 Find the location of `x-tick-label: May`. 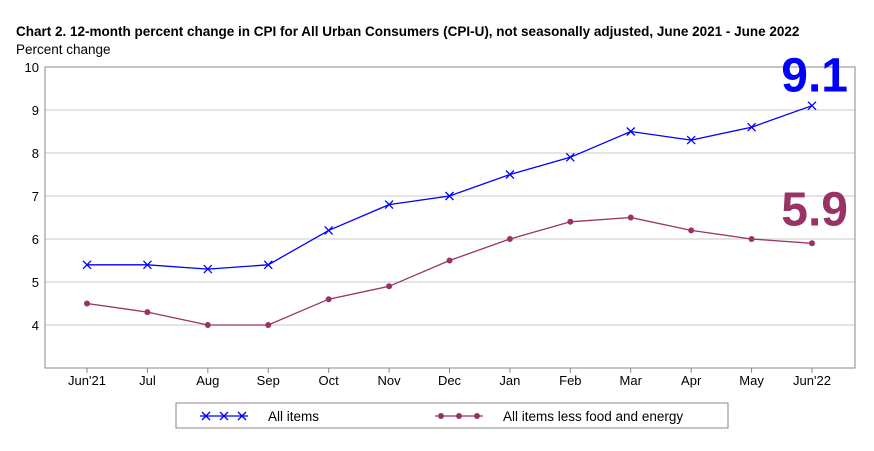

x-tick-label: May is located at coordinates (751, 380).